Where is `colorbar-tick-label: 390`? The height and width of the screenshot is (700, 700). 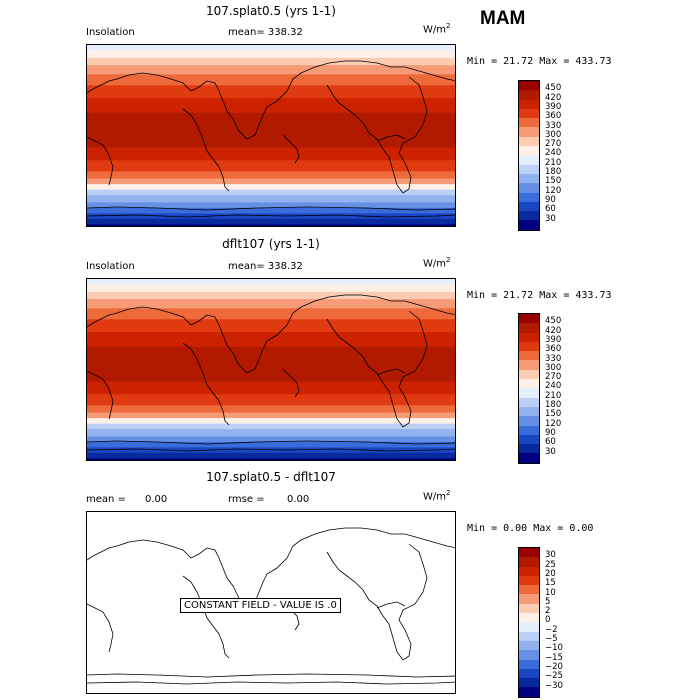 colorbar-tick-label: 390 is located at coordinates (553, 106).